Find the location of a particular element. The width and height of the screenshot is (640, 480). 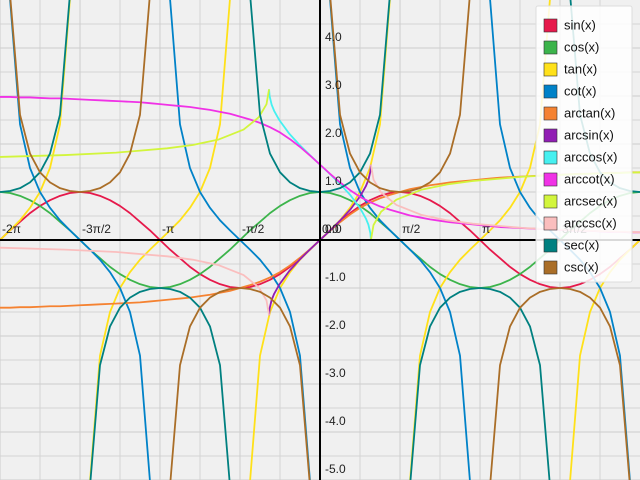

x-tick-label: -π is located at coordinates (168, 229).